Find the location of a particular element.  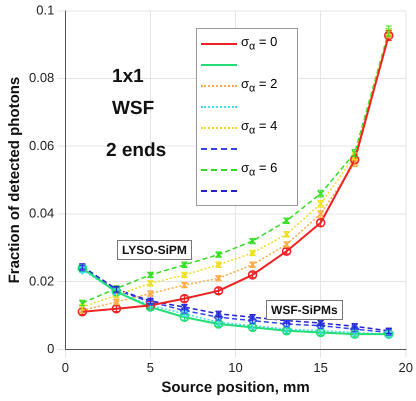

y-tick-label: 0.02 is located at coordinates (41, 280).